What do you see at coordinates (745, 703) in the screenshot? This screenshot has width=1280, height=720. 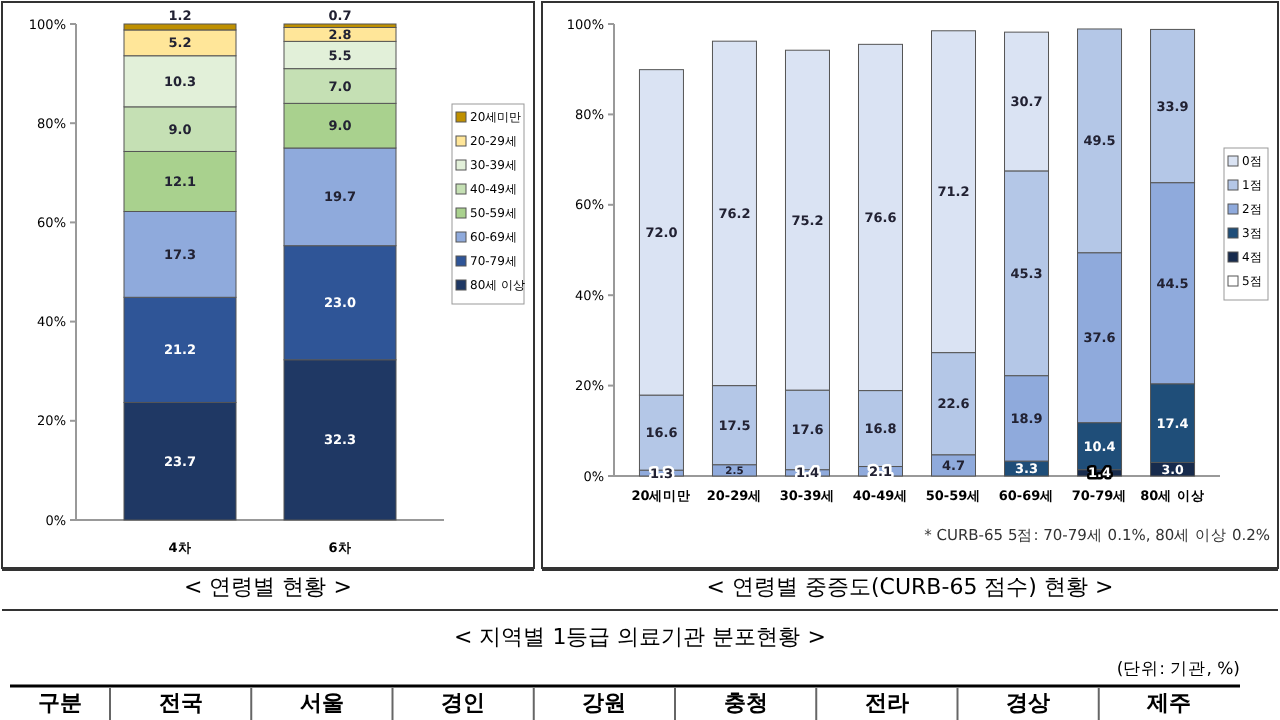 I see `category-label: 충청` at bounding box center [745, 703].